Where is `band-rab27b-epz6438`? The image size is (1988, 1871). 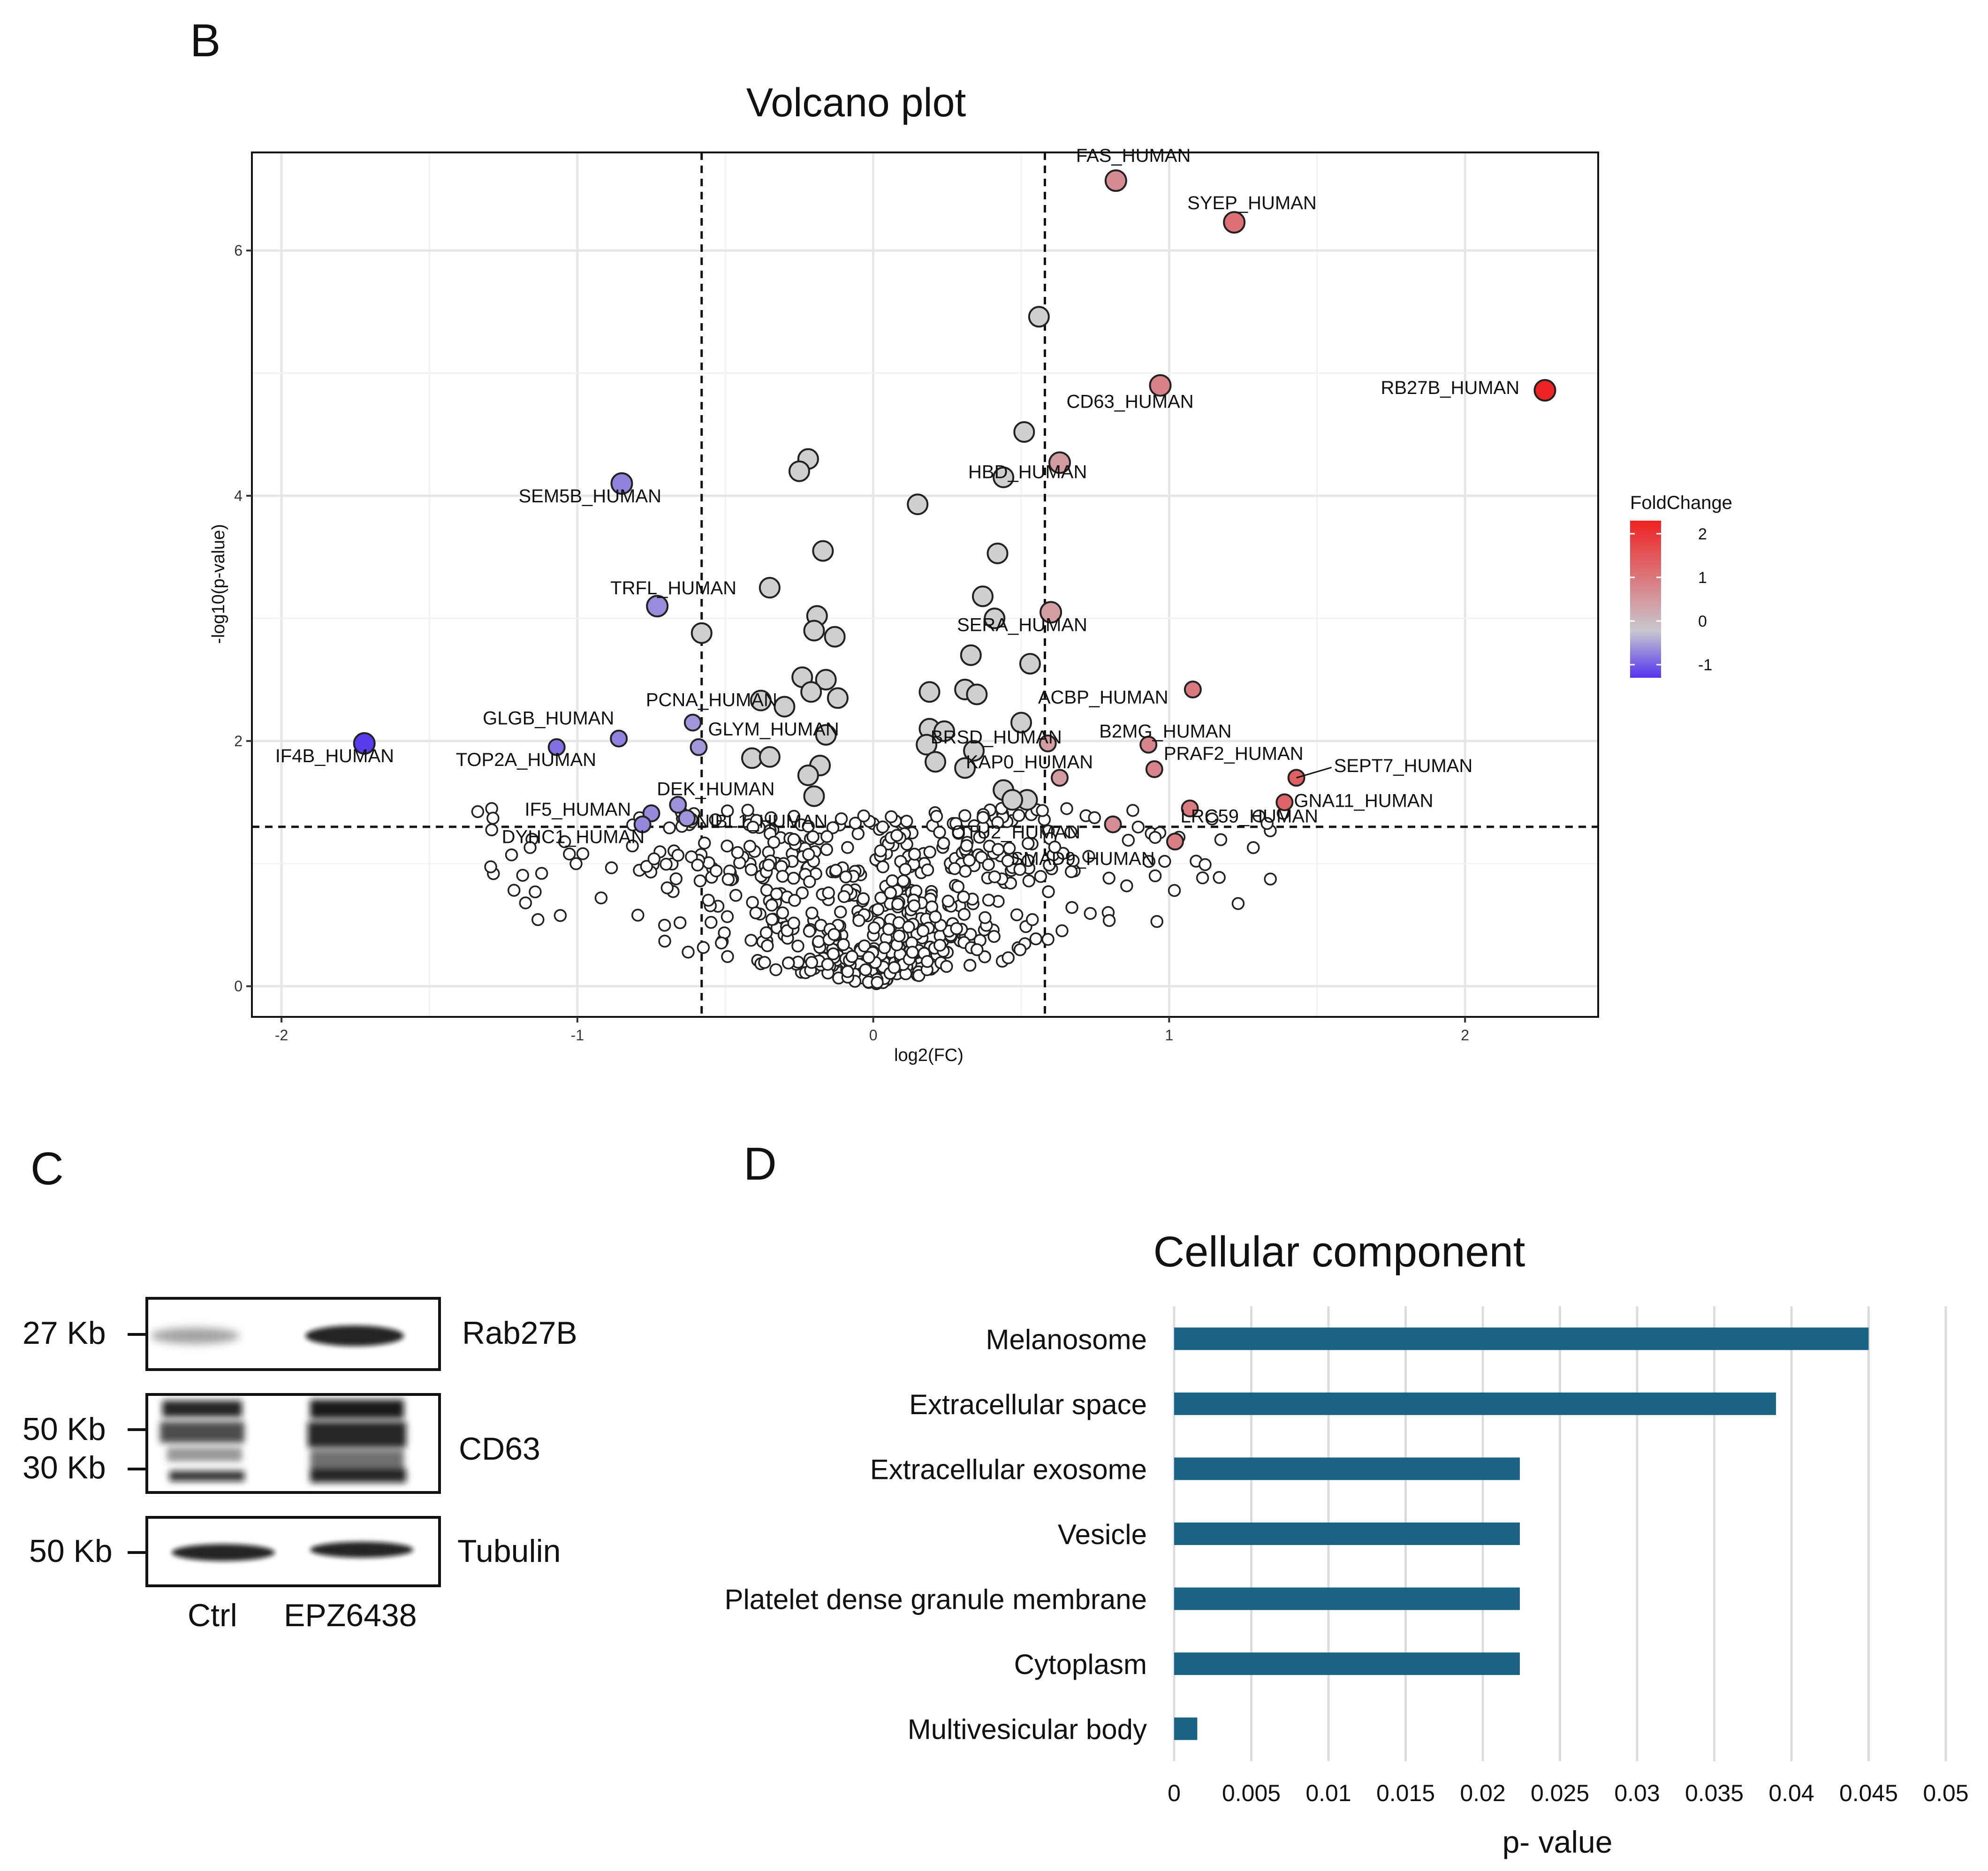
band-rab27b-epz6438 is located at coordinates (354, 1336).